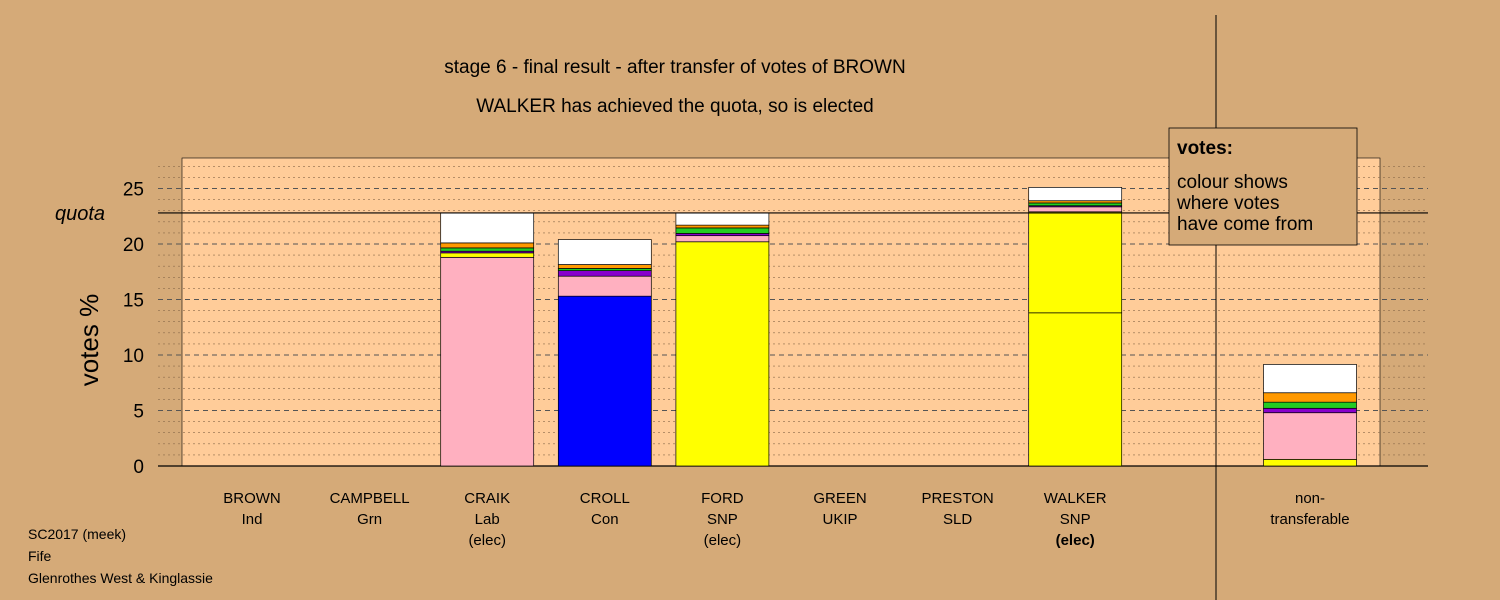 The image size is (1500, 600). What do you see at coordinates (369, 519) in the screenshot?
I see `candidate-party: Grn` at bounding box center [369, 519].